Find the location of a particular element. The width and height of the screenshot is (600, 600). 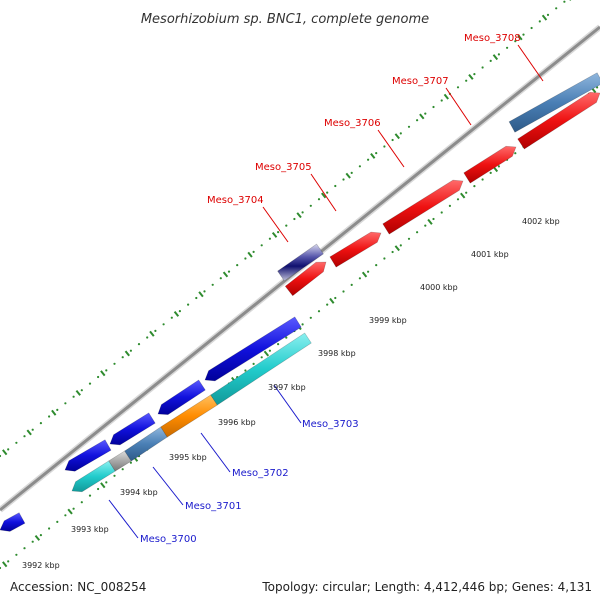

gene-label-forward: Meso_3708 is located at coordinates (492, 38).